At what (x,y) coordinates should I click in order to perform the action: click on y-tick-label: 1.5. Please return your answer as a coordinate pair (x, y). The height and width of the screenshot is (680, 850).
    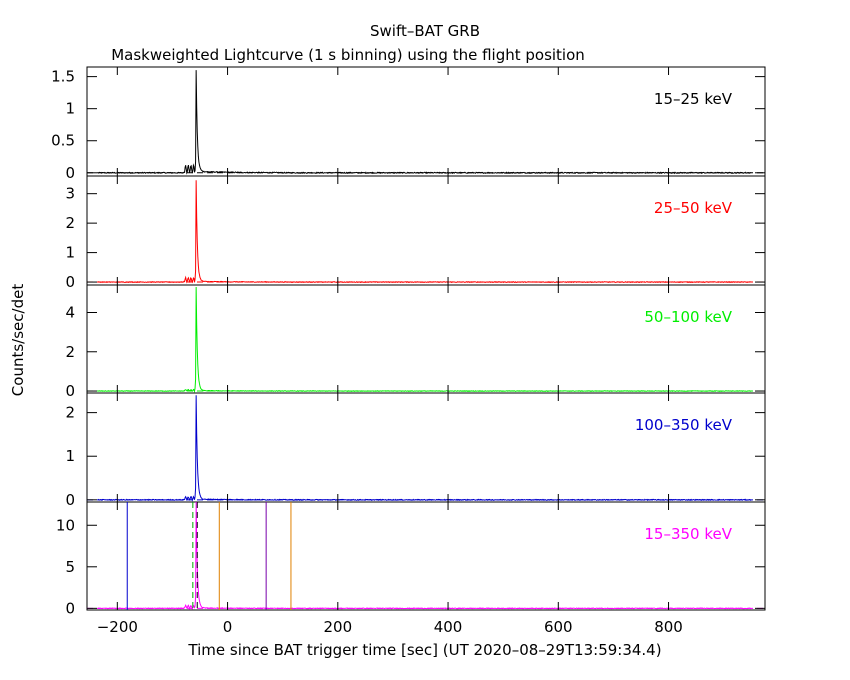
    Looking at the image, I should click on (63, 77).